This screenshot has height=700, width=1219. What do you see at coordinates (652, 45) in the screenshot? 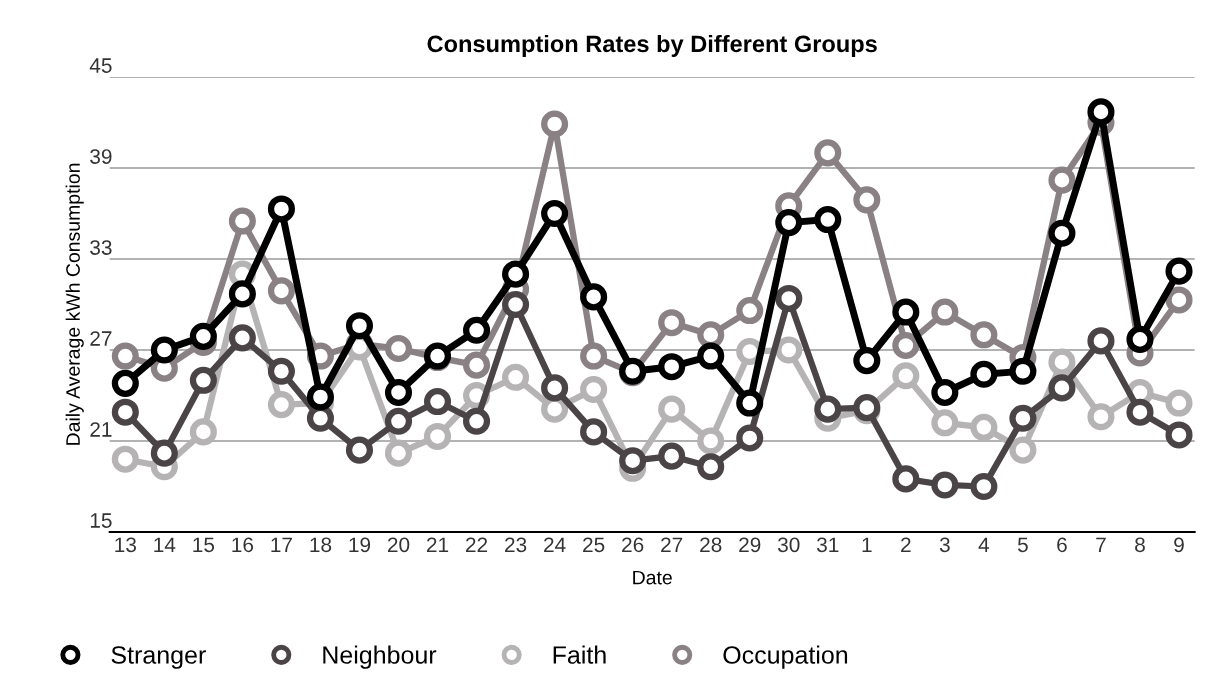
I see `chart-title: Consumption Rates by Different Groups` at bounding box center [652, 45].